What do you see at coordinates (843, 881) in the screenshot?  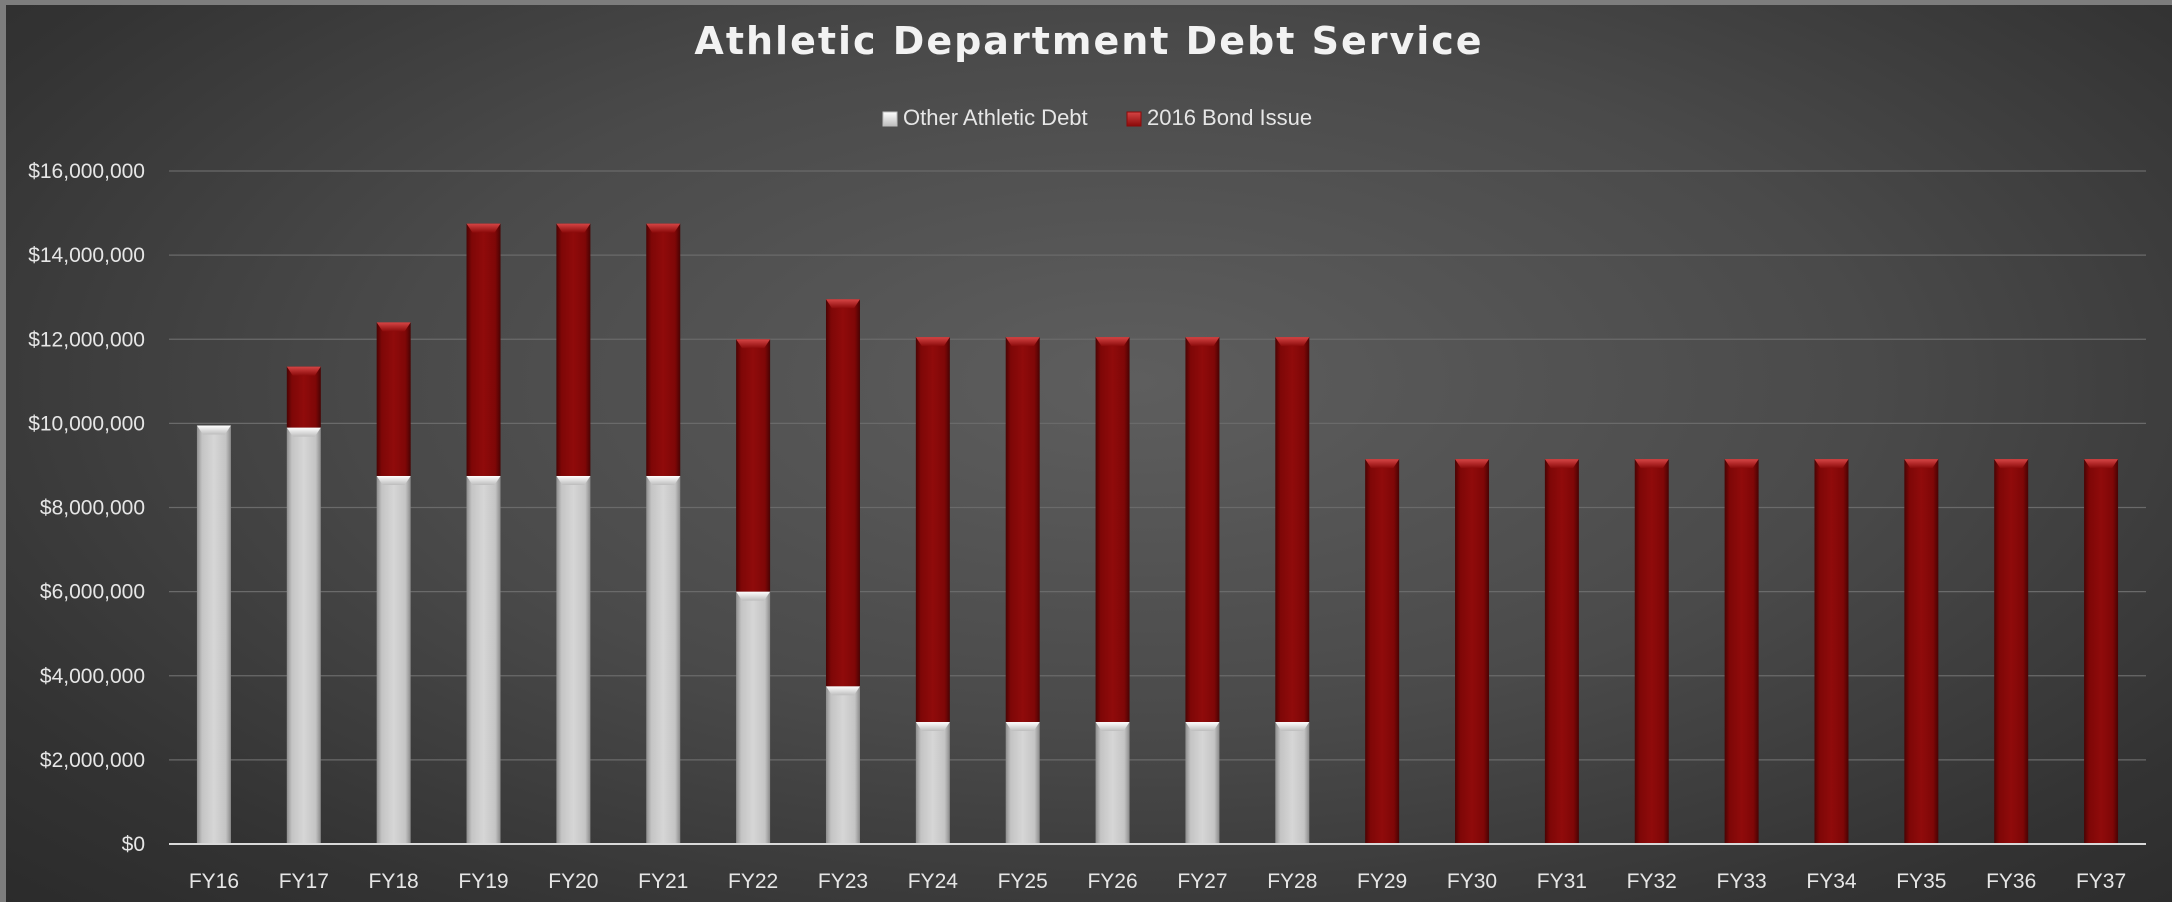 I see `x-tick-label: FY23` at bounding box center [843, 881].